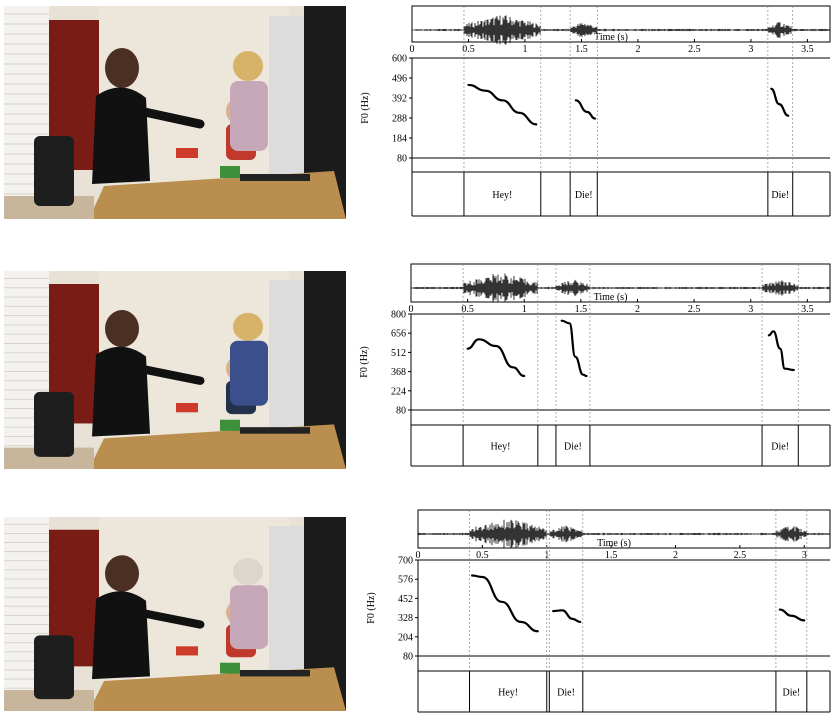  Describe the element at coordinates (399, 139) in the screenshot. I see `f0-tick-label: 184` at that location.